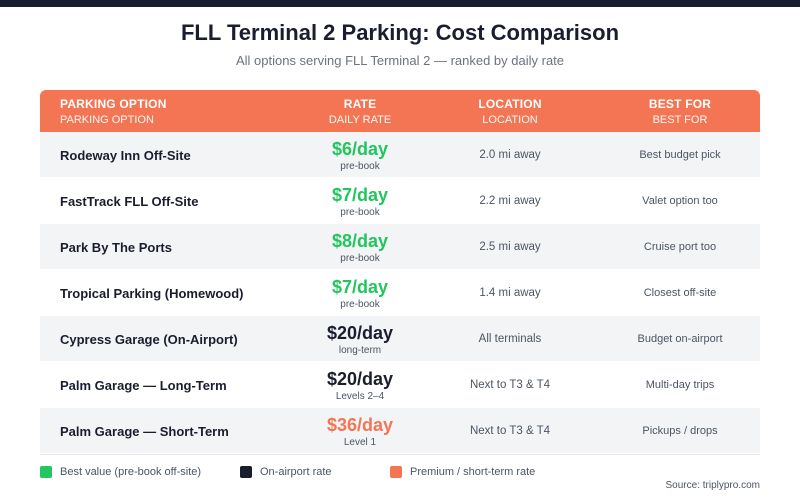 The height and width of the screenshot is (500, 800). Describe the element at coordinates (125, 155) in the screenshot. I see `parking-option-name: Rodeway Inn Off-Site` at that location.